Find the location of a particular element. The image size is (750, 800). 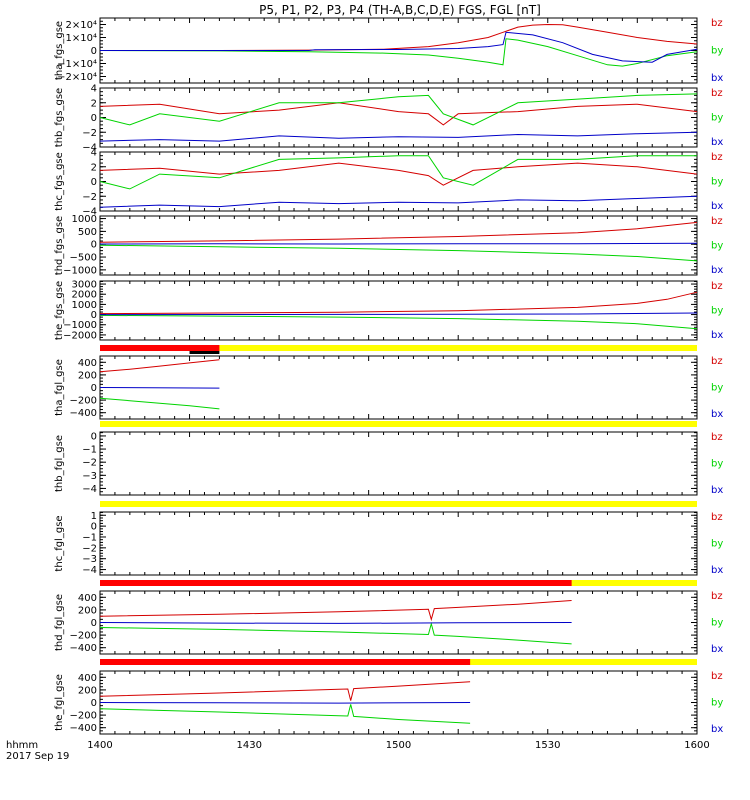

y-axis-label: the_fgs_gse is located at coordinates (59, 310).